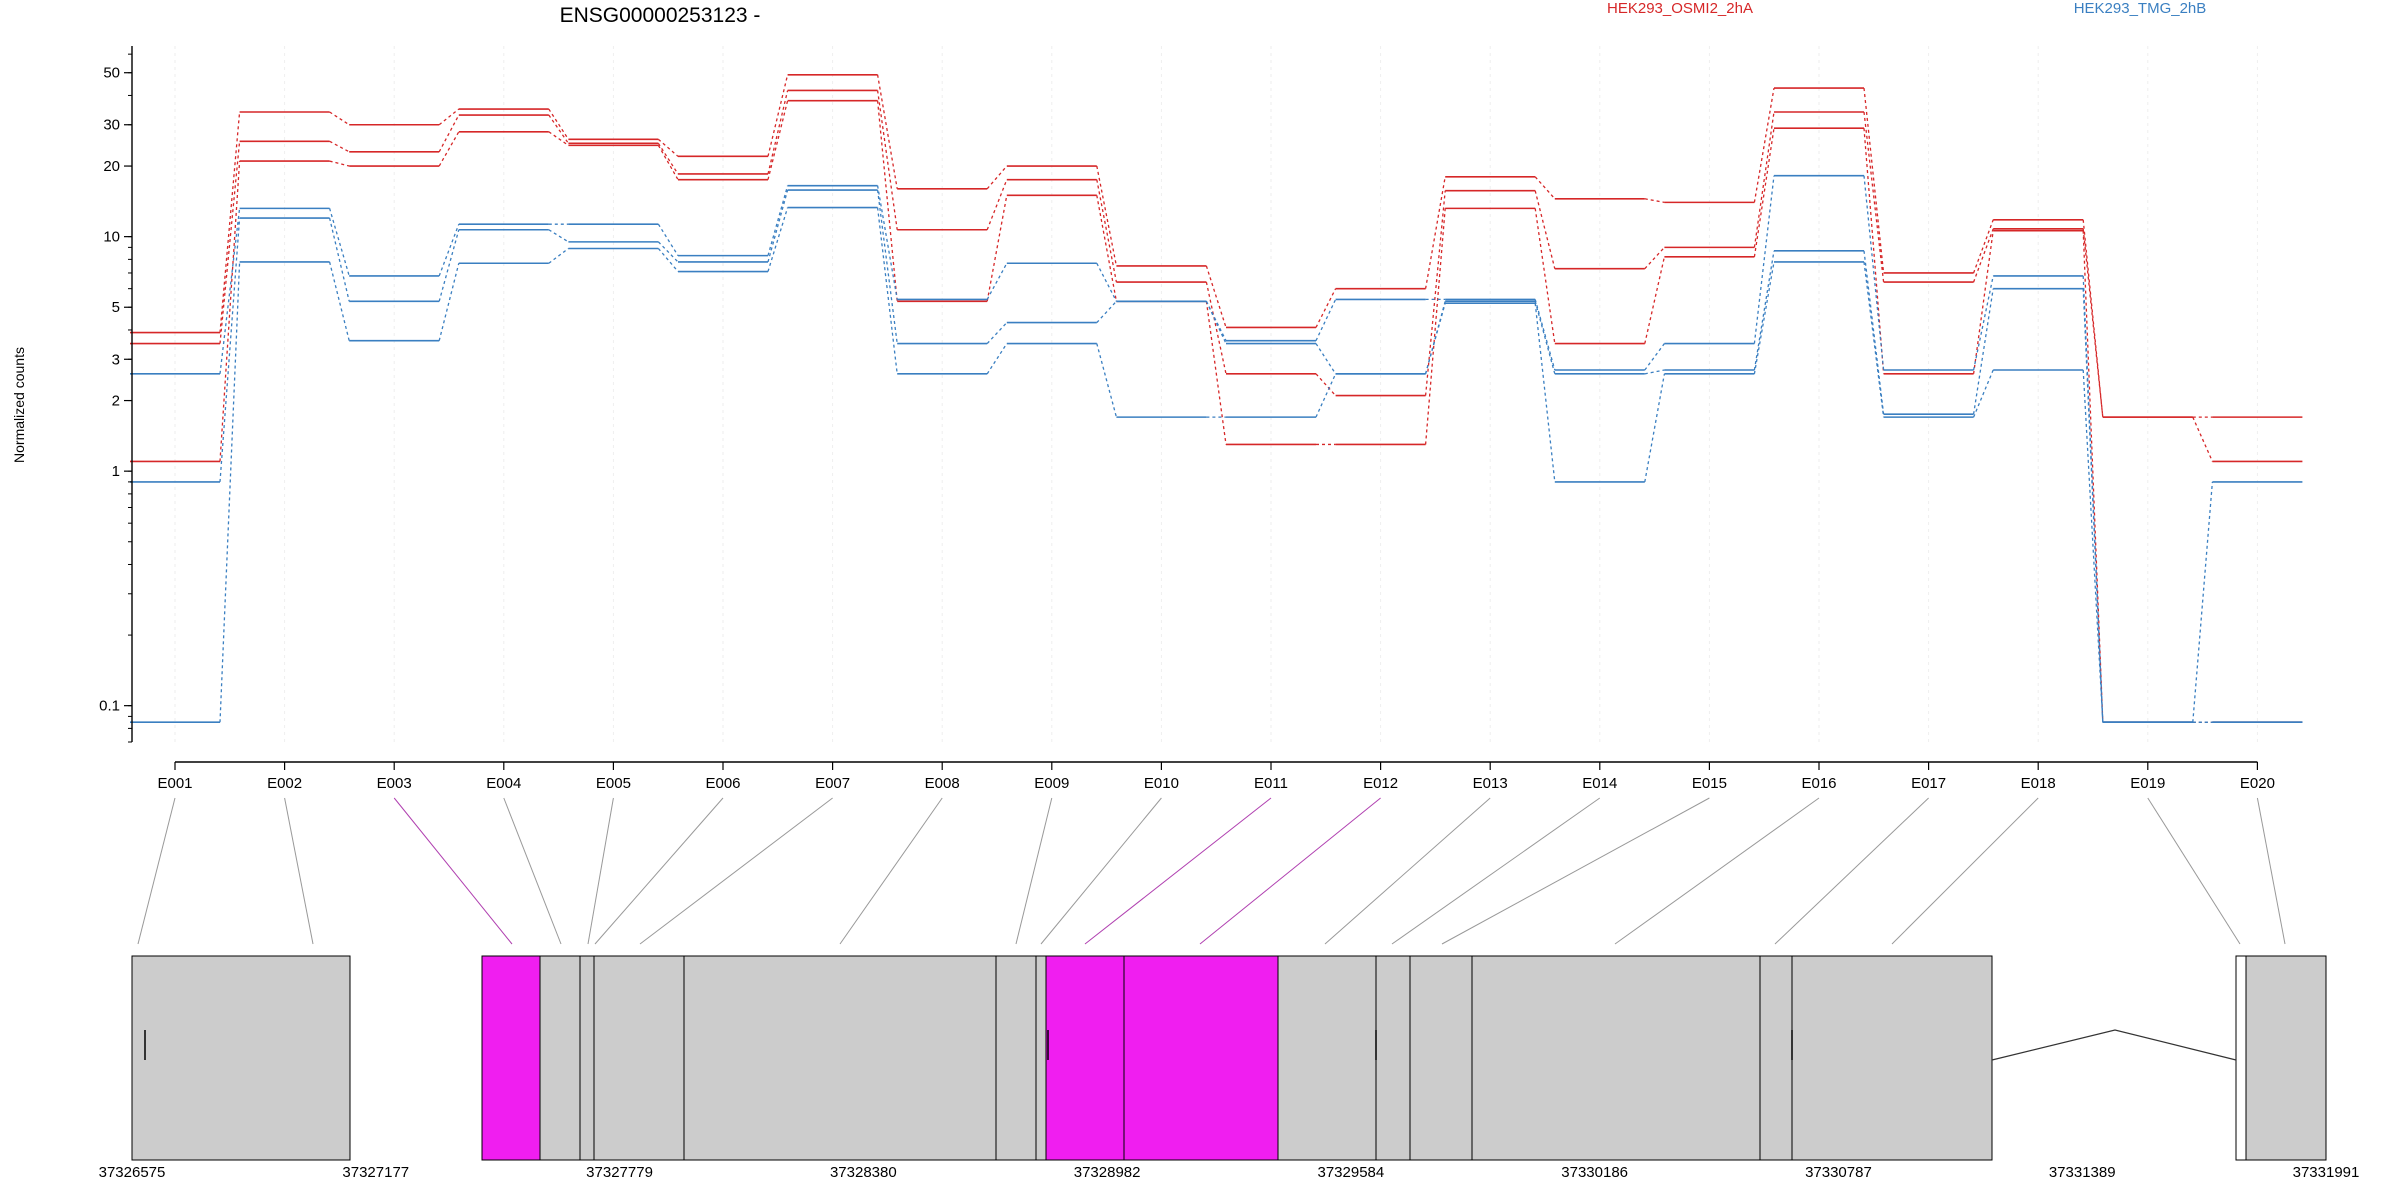 This screenshot has width=2400, height=1200. Describe the element at coordinates (111, 125) in the screenshot. I see `y-tick-label-30: 30` at that location.